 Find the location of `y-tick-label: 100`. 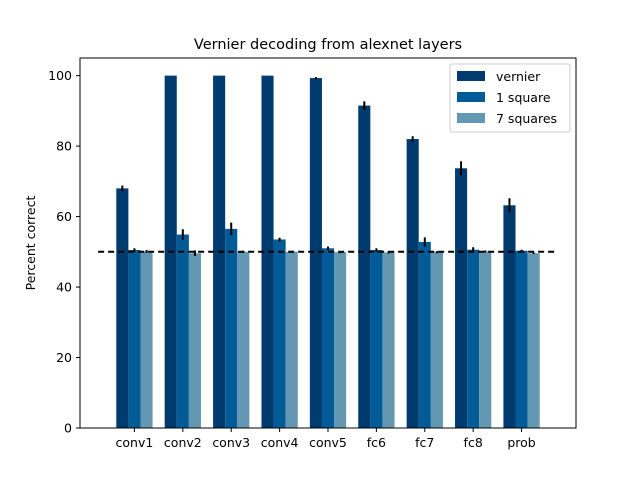

y-tick-label: 100 is located at coordinates (60, 75).